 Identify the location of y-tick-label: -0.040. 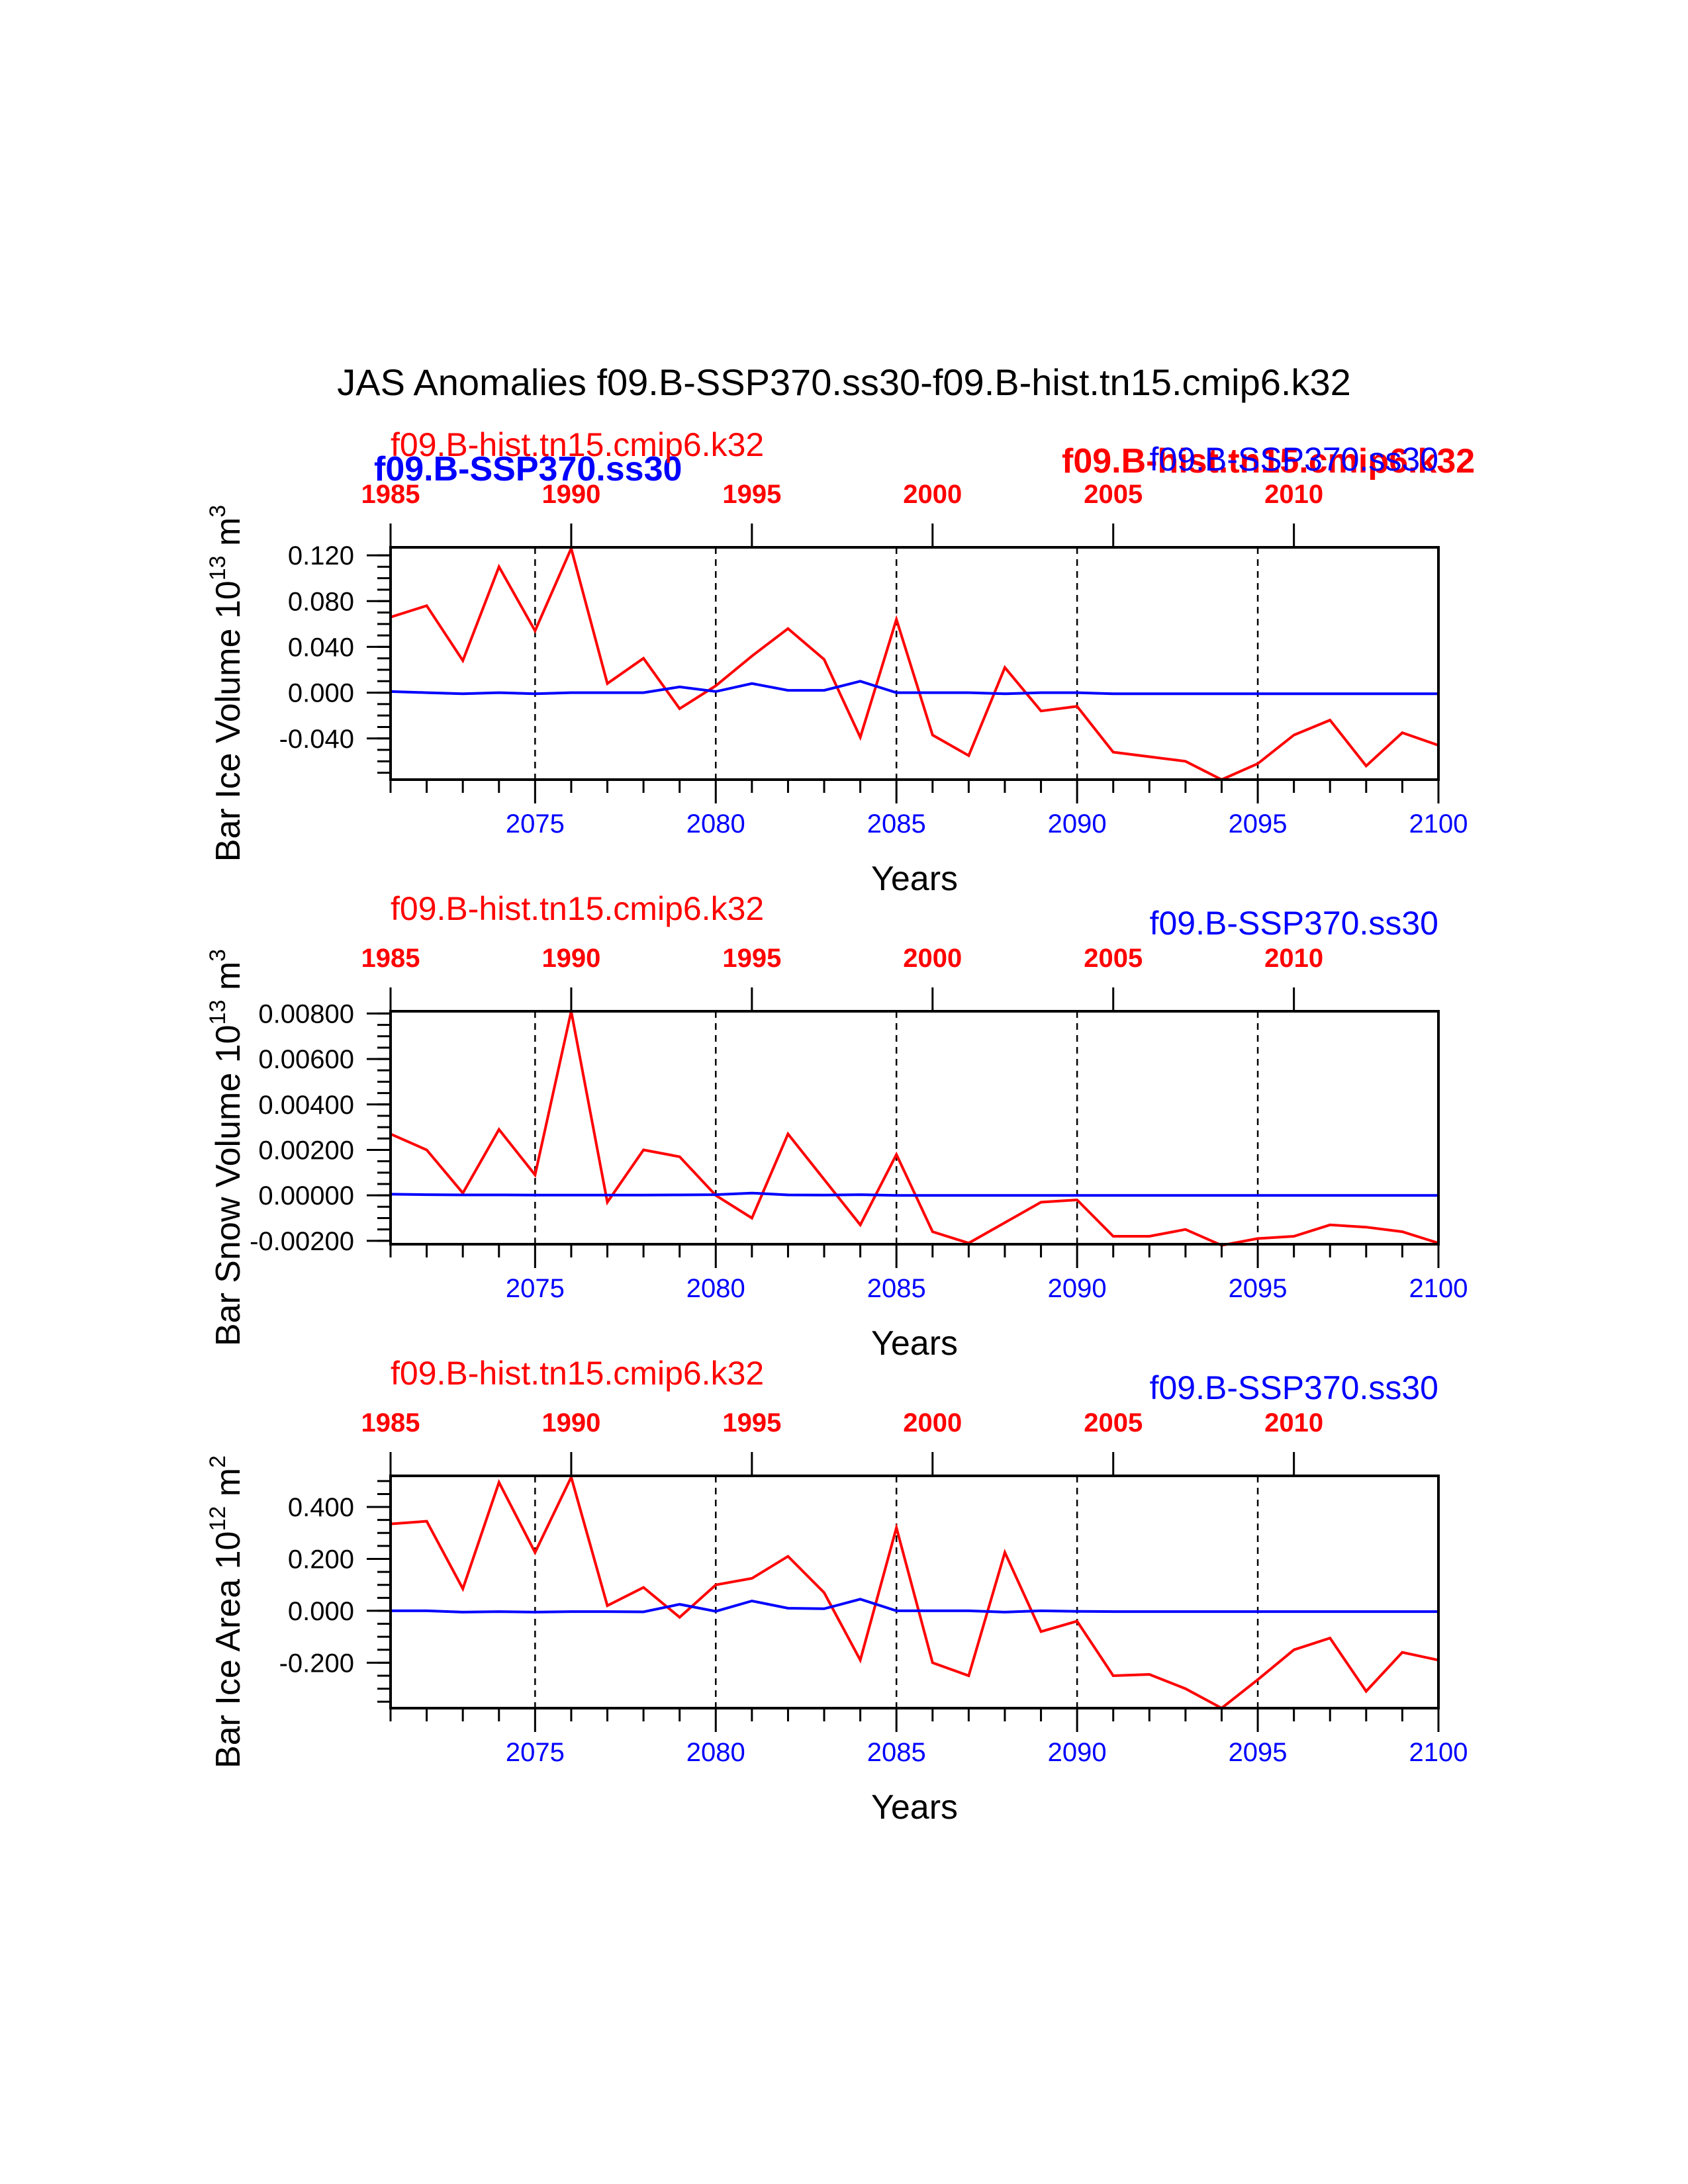
(316, 739).